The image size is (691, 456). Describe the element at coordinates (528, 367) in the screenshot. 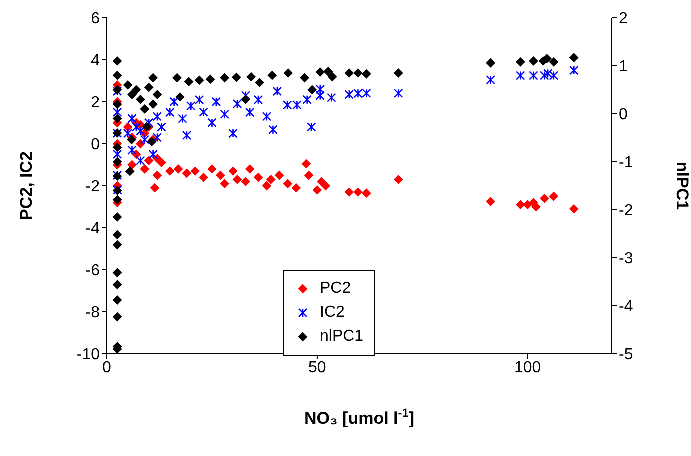

I see `x-tick-label: 100` at that location.